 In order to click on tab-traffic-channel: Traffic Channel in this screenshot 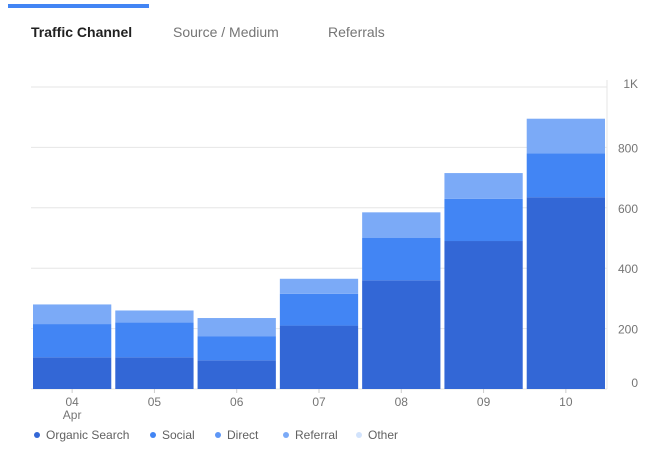, I will do `click(82, 32)`.